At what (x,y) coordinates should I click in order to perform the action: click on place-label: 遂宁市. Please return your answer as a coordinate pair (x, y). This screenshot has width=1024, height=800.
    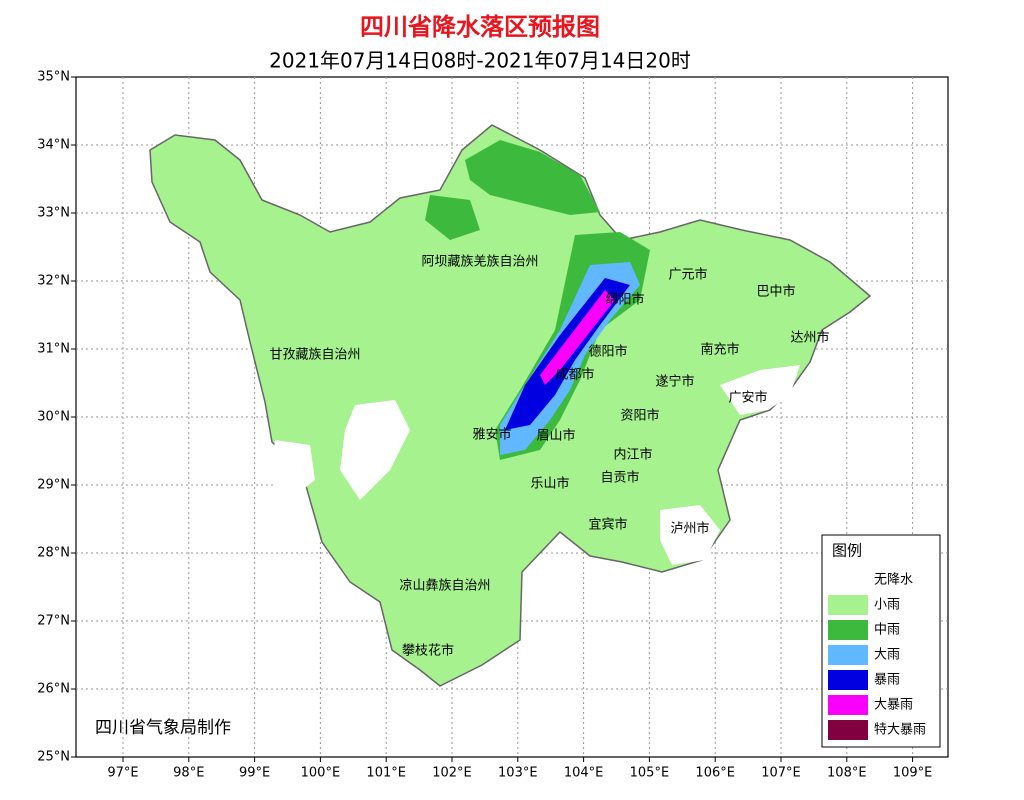
    Looking at the image, I should click on (674, 382).